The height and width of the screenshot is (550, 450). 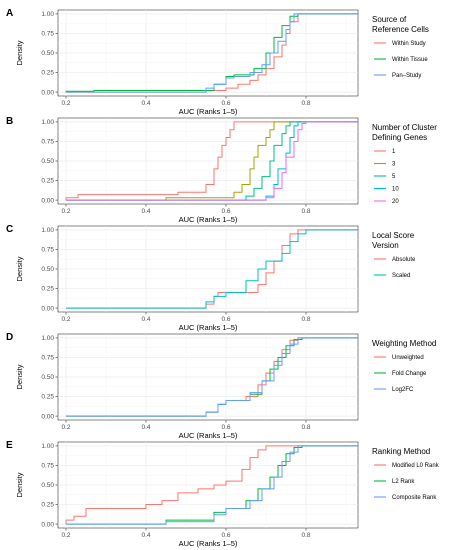 I want to click on series-line-pan-study, so click(x=212, y=53).